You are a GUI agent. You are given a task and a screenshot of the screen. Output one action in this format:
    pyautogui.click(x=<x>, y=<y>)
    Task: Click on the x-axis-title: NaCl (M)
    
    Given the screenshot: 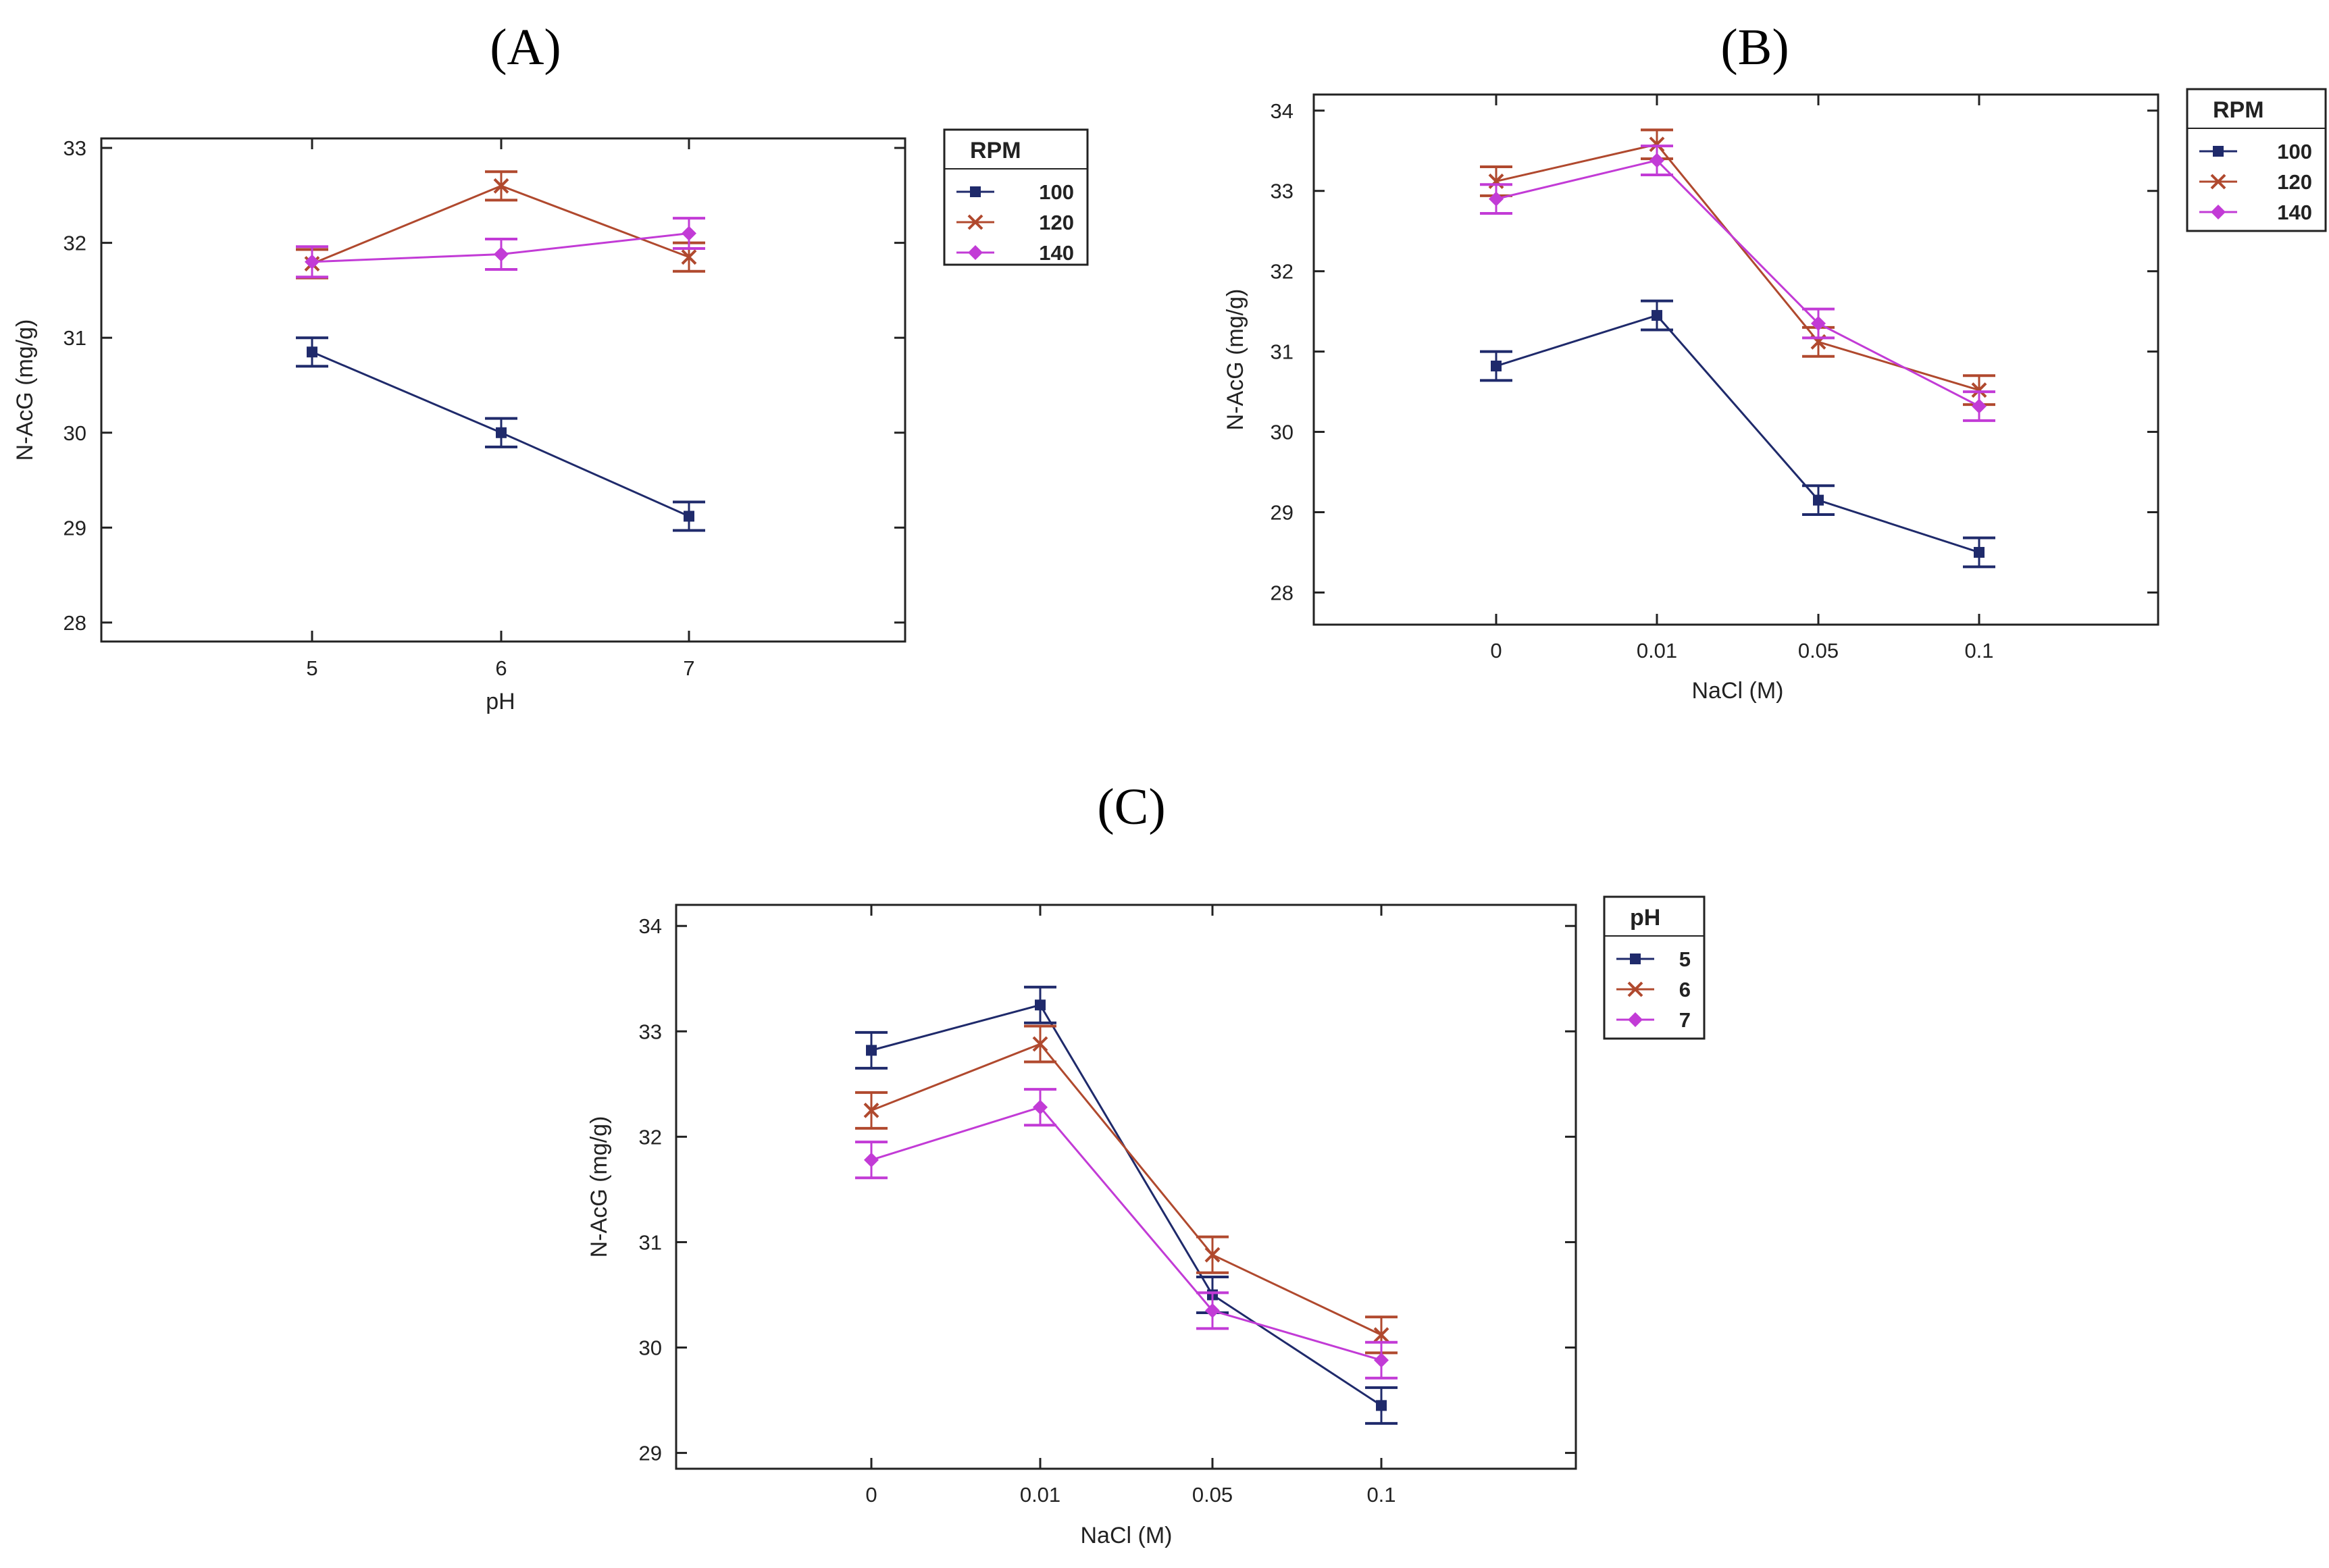 What is the action you would take?
    pyautogui.click(x=1738, y=691)
    